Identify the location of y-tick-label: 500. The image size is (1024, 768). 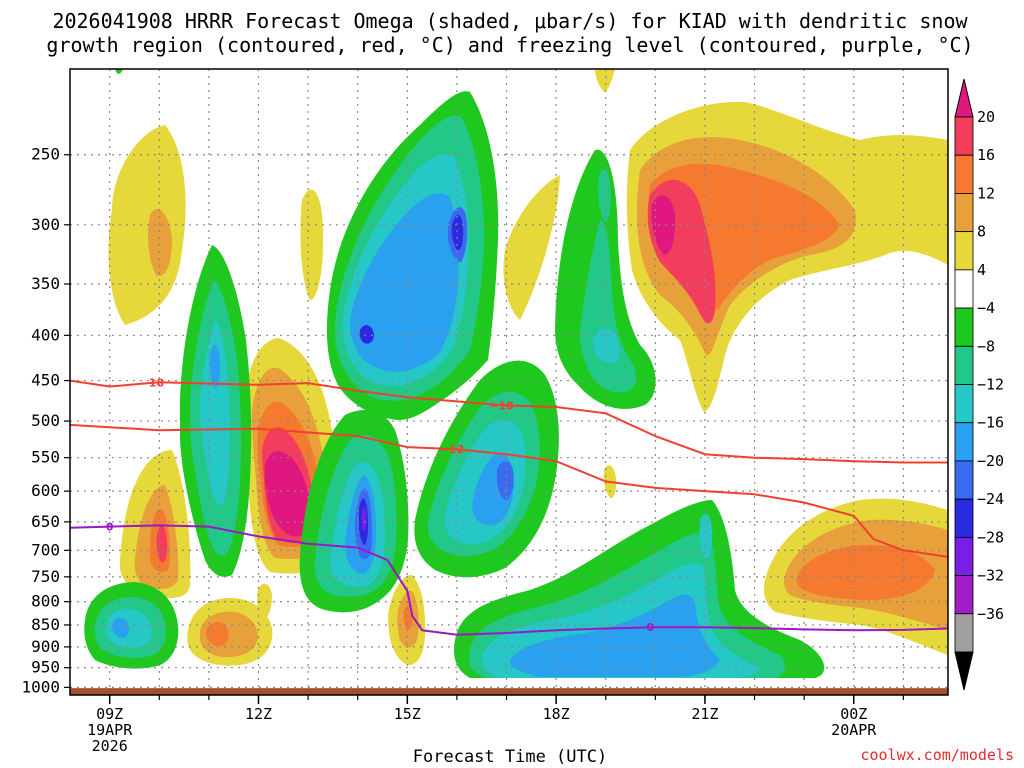
(45, 420).